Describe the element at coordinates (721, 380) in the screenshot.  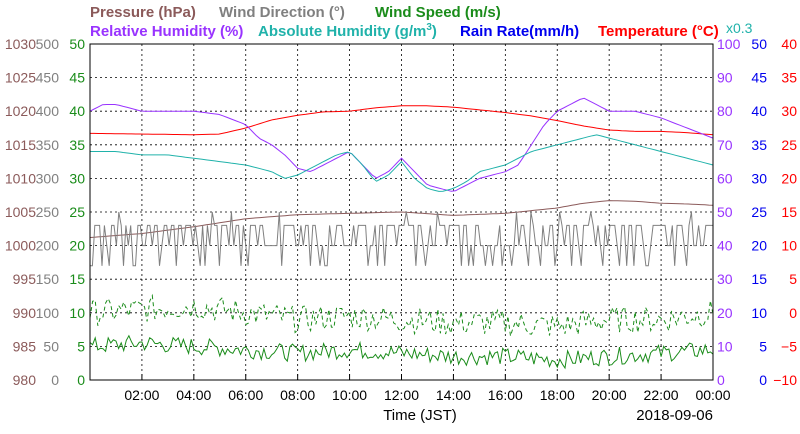
I see `tick-label-rel_hum: 0` at that location.